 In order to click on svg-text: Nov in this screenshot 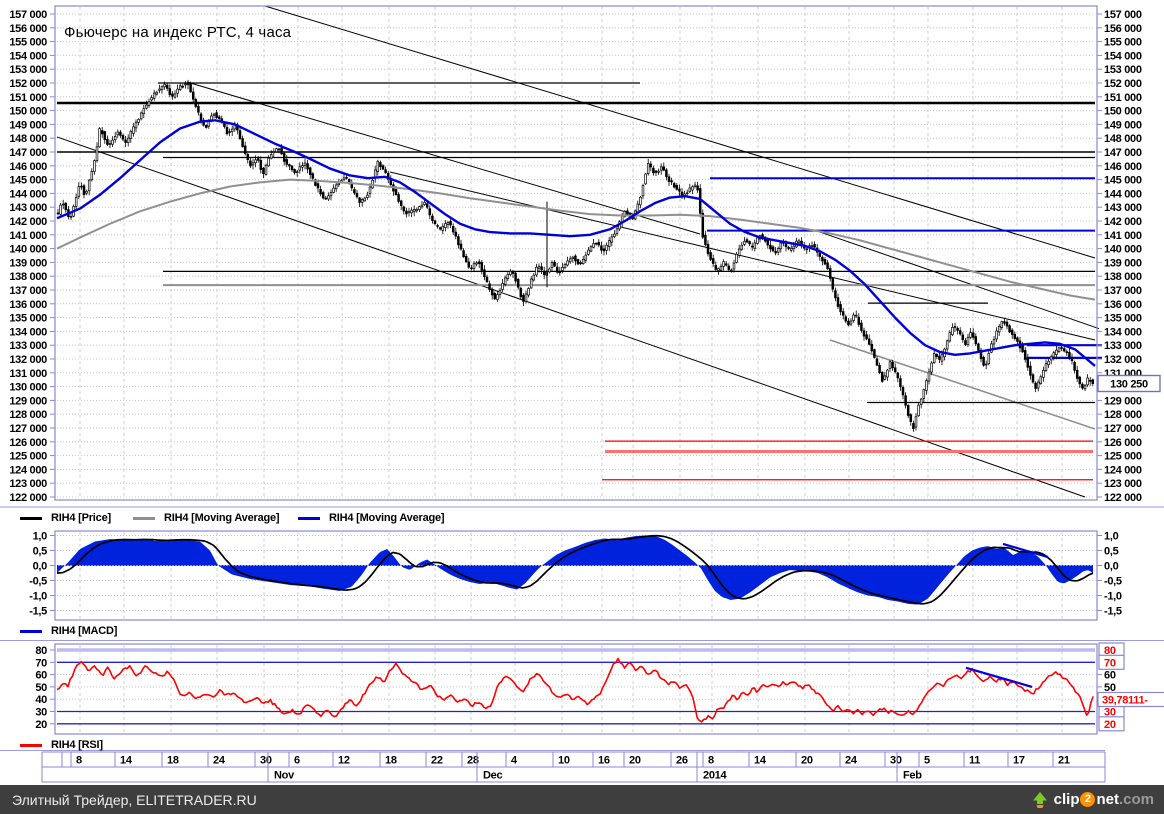, I will do `click(284, 776)`.